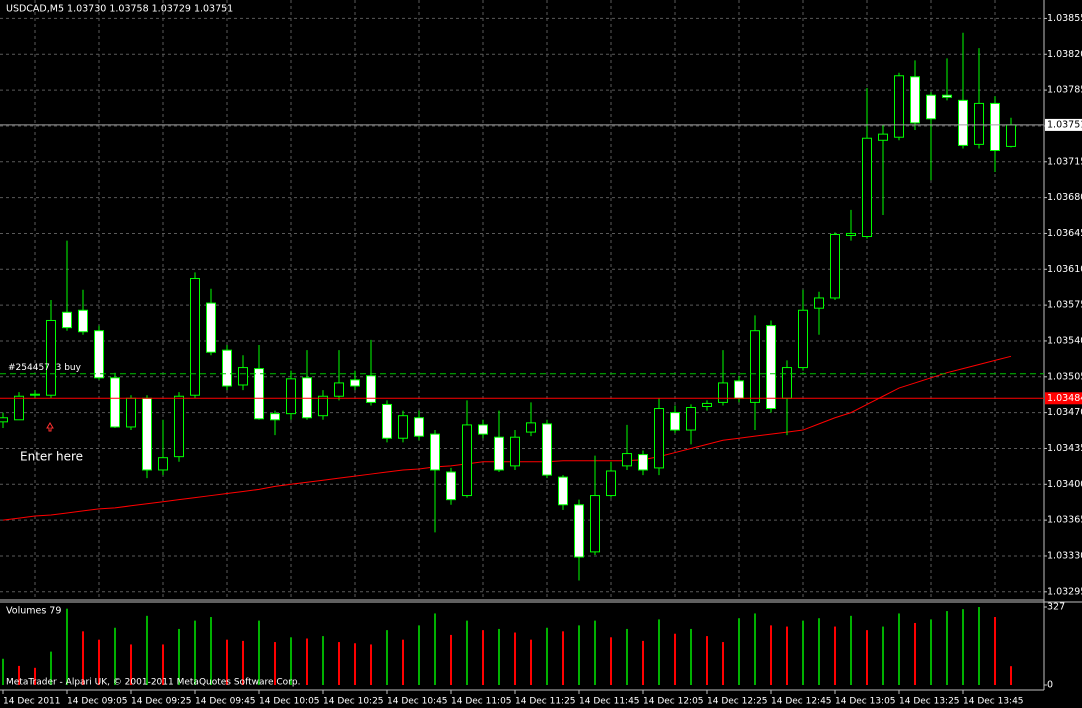 The height and width of the screenshot is (708, 1082). What do you see at coordinates (865, 702) in the screenshot?
I see `x-tick-label: 14 Dec 13:05` at bounding box center [865, 702].